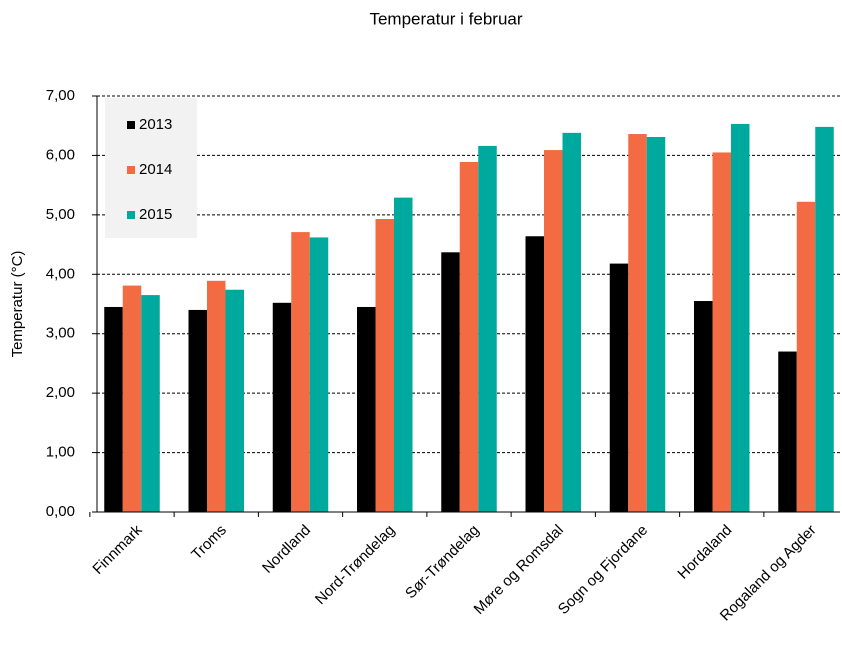 The height and width of the screenshot is (655, 842). Describe the element at coordinates (60, 273) in the screenshot. I see `y-tick-label: 4,00` at that location.